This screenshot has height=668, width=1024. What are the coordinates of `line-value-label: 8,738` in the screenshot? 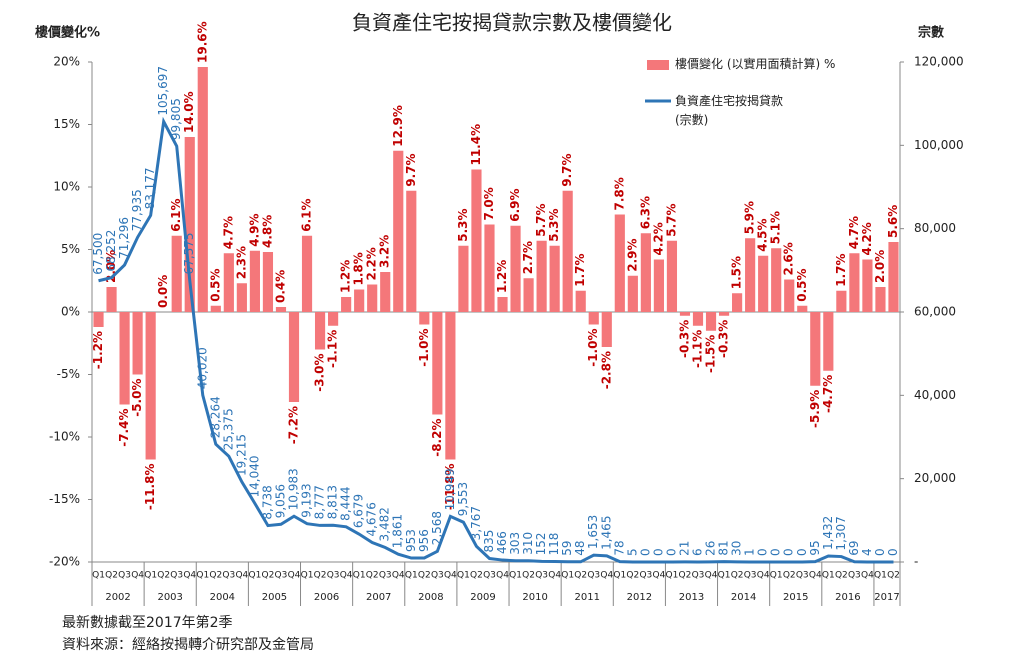 It's located at (267, 502).